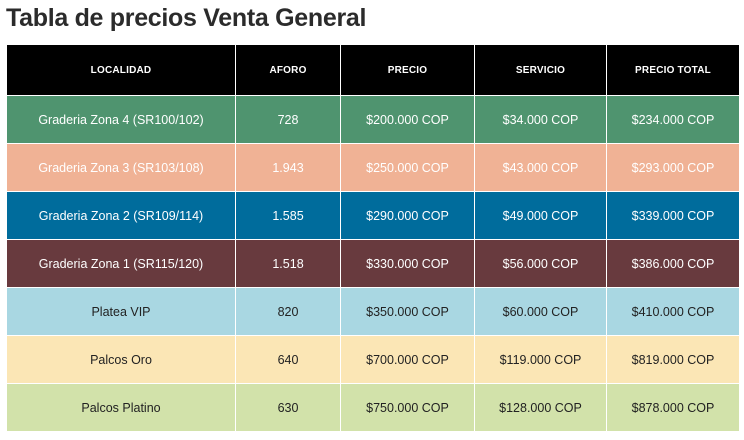 This screenshot has height=440, width=744. I want to click on cell-precio: $290.000 COP, so click(407, 215).